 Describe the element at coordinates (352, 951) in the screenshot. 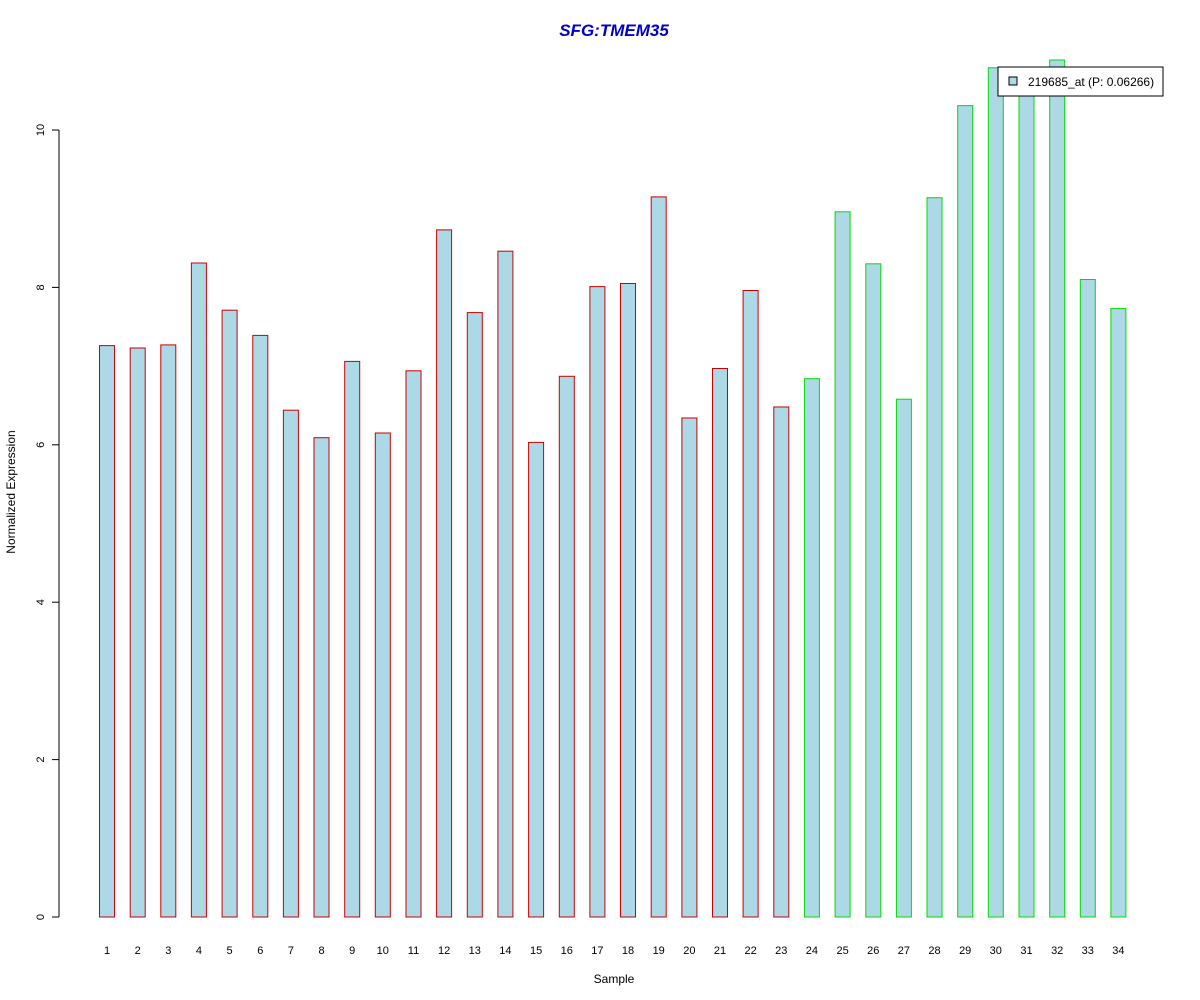

I see `x-tick-label: 9` at that location.